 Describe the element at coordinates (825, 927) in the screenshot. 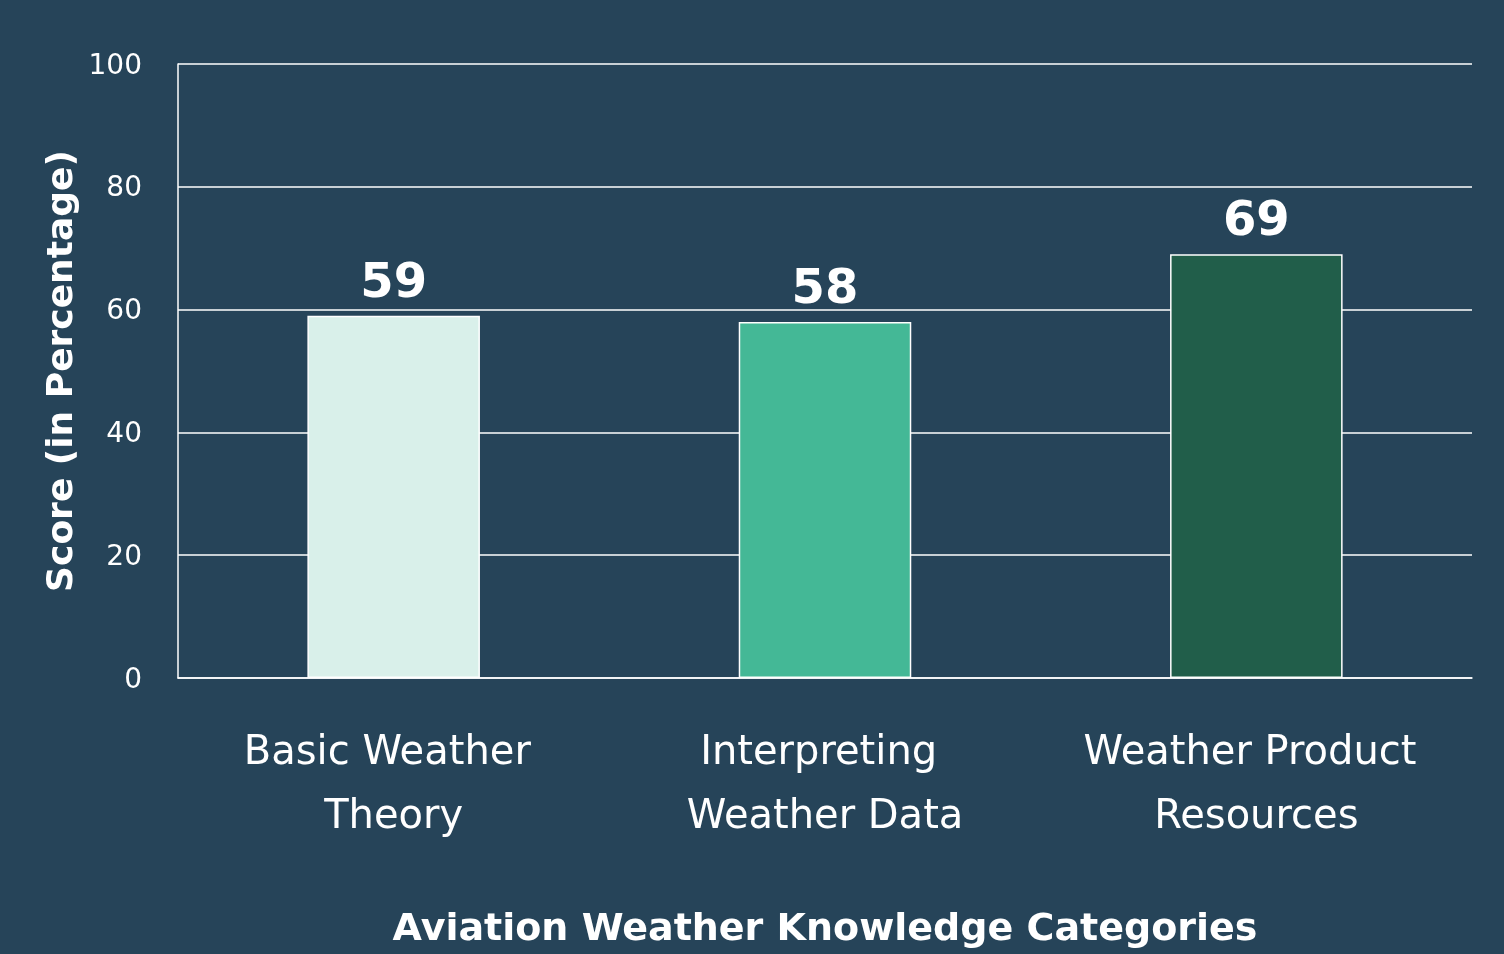

I see `x-axis-title: Aviation Weather Knowledge Categories` at that location.